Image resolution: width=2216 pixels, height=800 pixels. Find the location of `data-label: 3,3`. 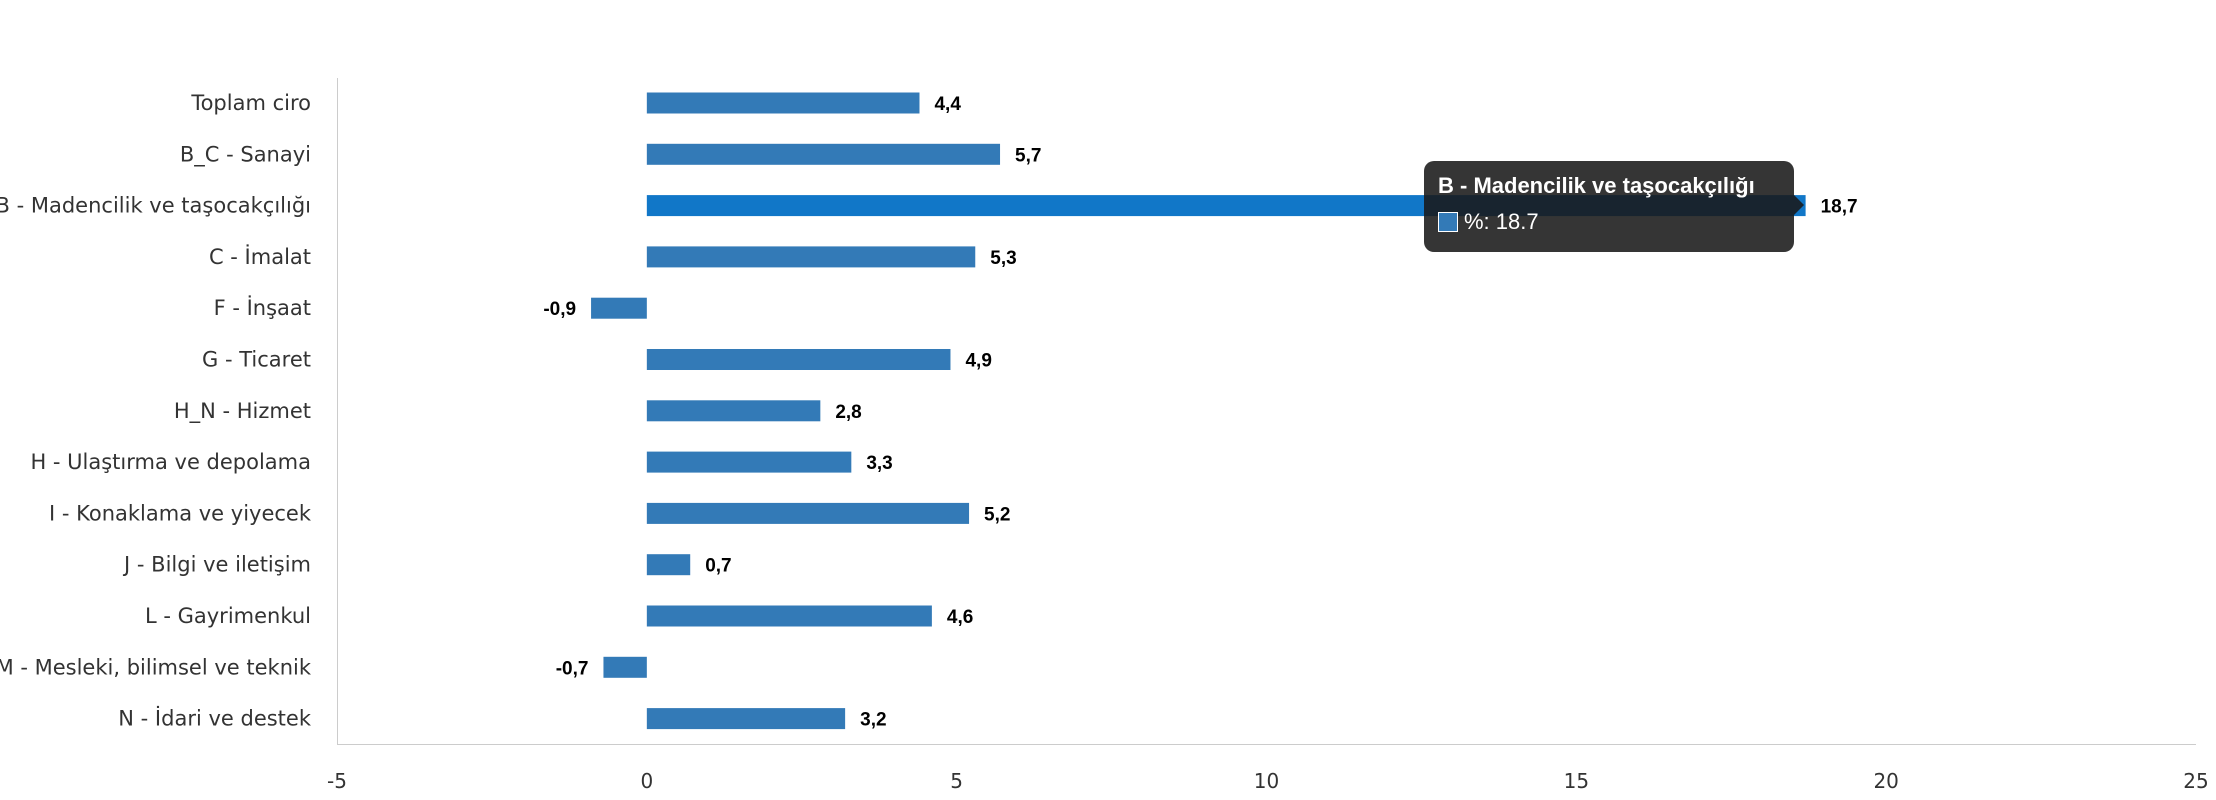

data-label: 3,3 is located at coordinates (879, 463).